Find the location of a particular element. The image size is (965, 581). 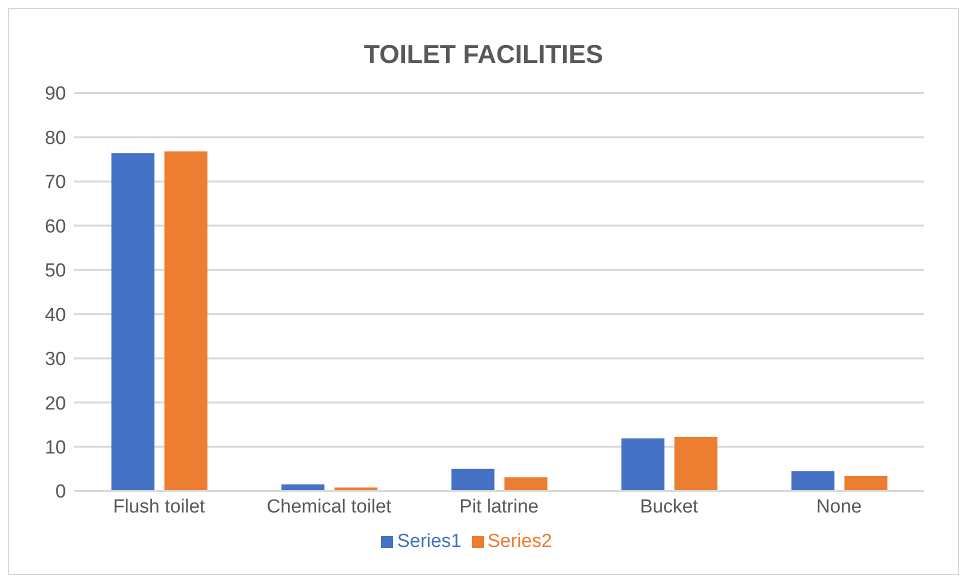

legend-label: Series2 is located at coordinates (520, 541).